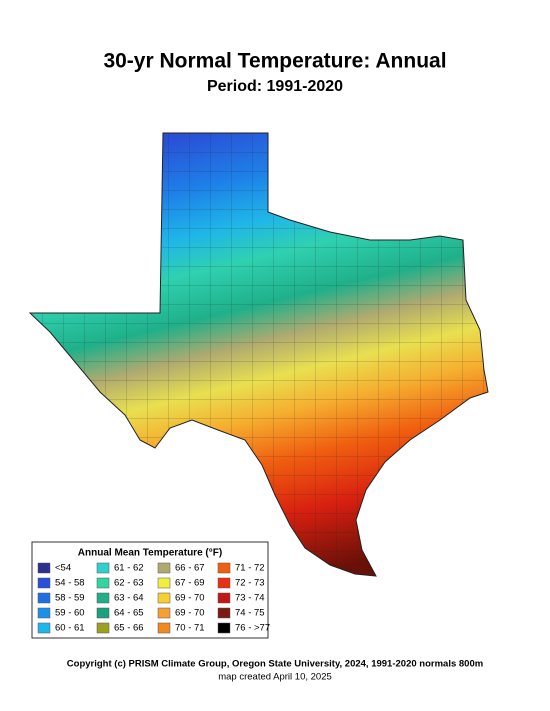 This screenshot has width=550, height=711. Describe the element at coordinates (252, 628) in the screenshot. I see `legend-label: 76 - >77` at that location.